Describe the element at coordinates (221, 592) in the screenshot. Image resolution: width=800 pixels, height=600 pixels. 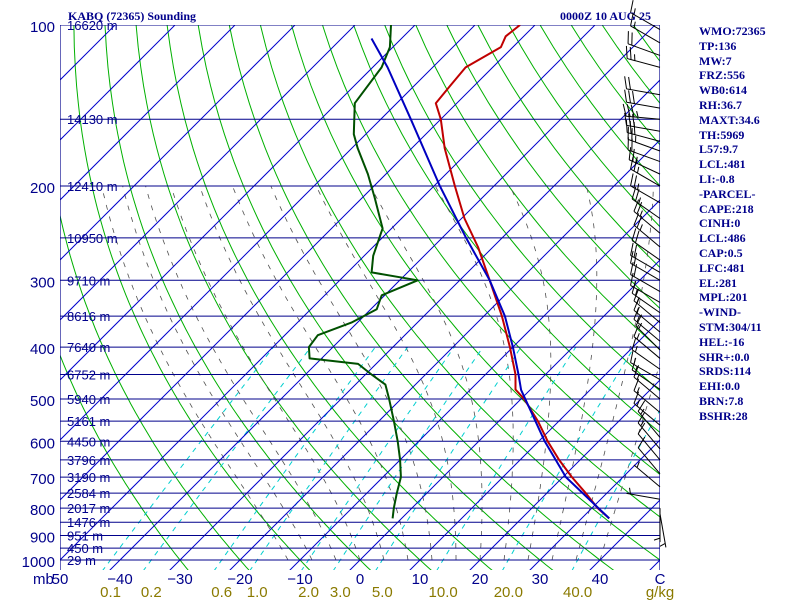
I see `mixing-ratio-tick-label: 0.6` at that location.